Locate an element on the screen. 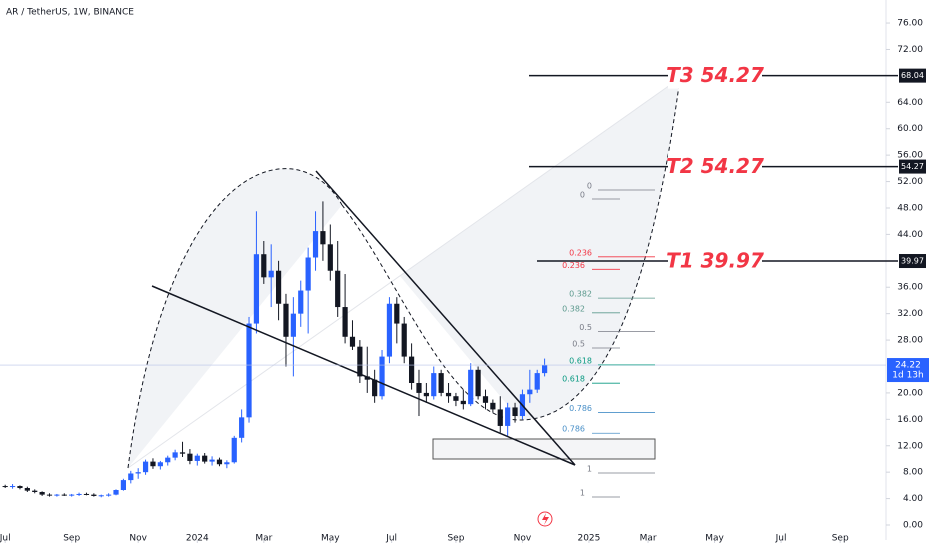  y-tick-label: 60.00 is located at coordinates (910, 129).